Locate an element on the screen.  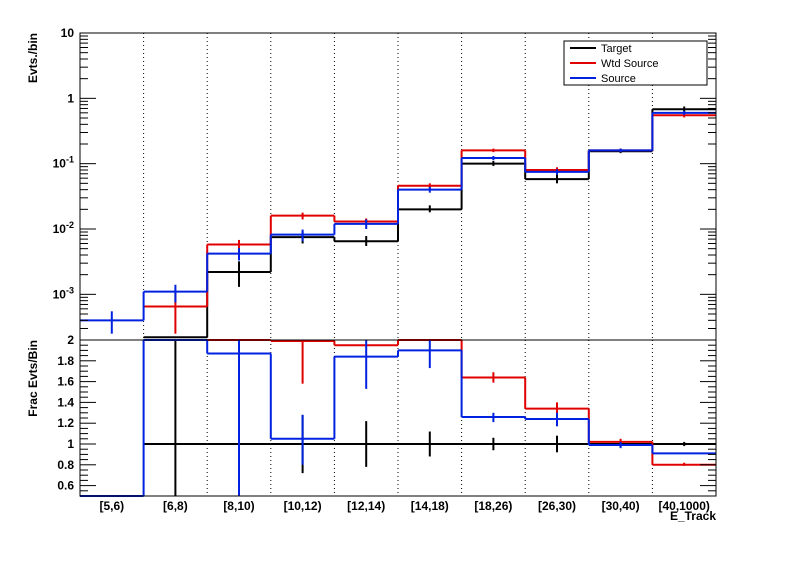
bottom-y-tick-label: 1.4 is located at coordinates (65, 402).